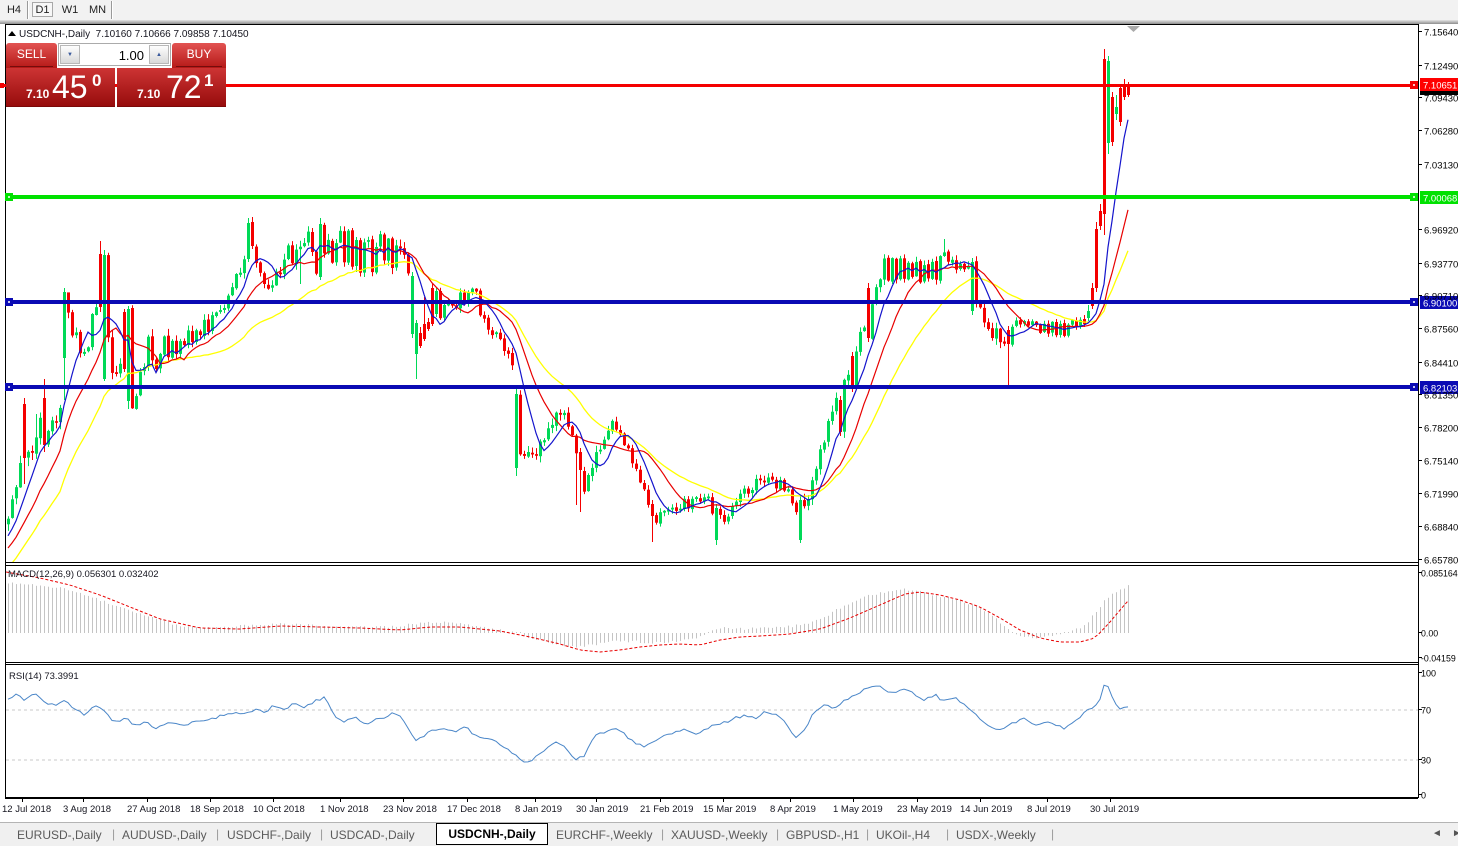 Image resolution: width=1458 pixels, height=846 pixels. I want to click on svg-text: 6.84410, so click(1441, 364).